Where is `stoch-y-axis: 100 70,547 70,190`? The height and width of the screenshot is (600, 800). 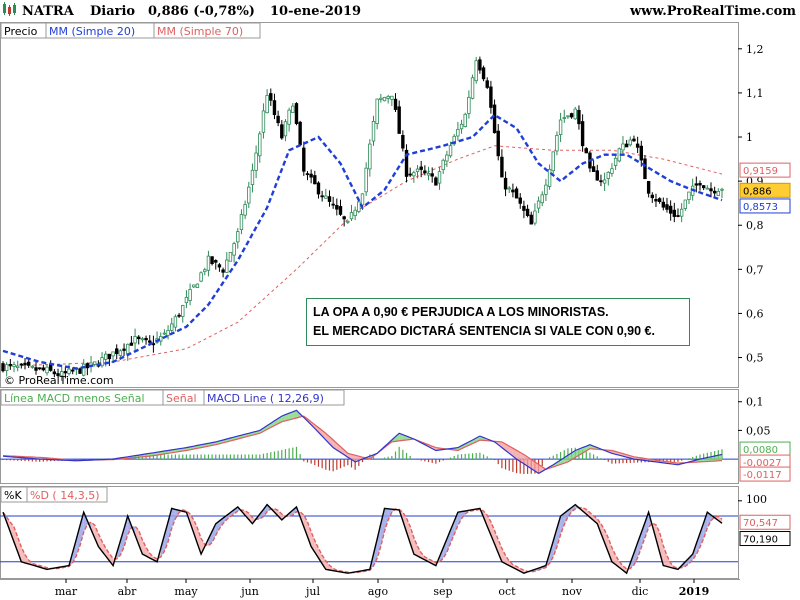 stoch-y-axis: 100 70,547 70,190 is located at coordinates (764, 520).